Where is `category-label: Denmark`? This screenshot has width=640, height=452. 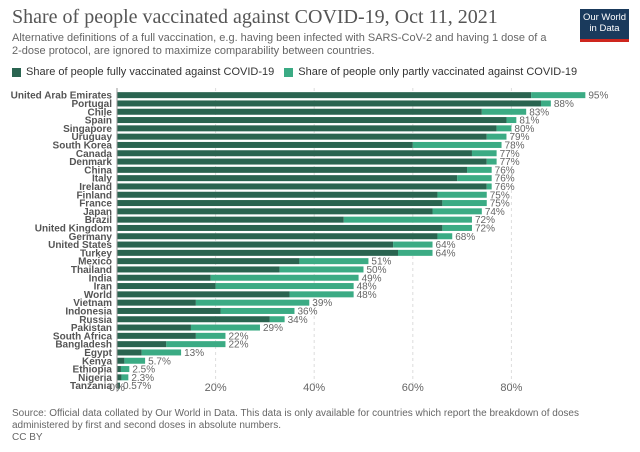 category-label: Denmark is located at coordinates (90, 162).